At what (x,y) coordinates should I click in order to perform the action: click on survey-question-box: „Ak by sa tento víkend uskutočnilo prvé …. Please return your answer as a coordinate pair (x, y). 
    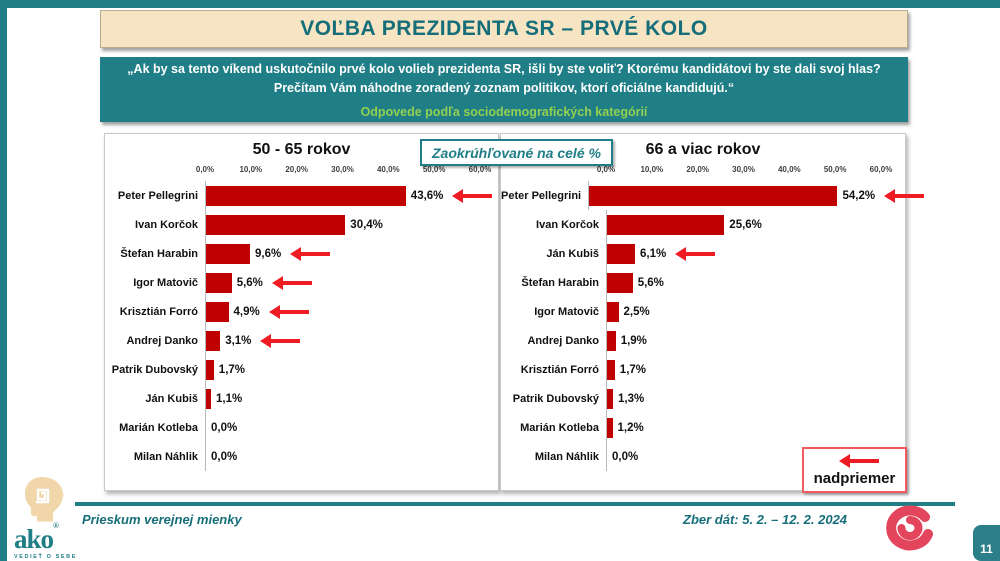
    Looking at the image, I should click on (504, 89).